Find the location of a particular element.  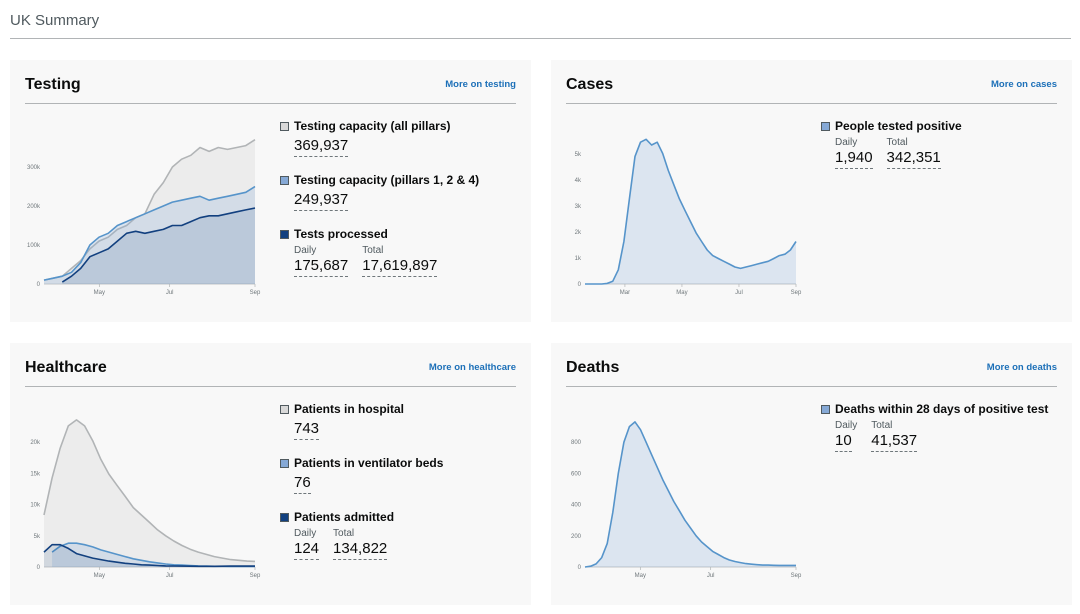

daily-value: 124 is located at coordinates (307, 550).